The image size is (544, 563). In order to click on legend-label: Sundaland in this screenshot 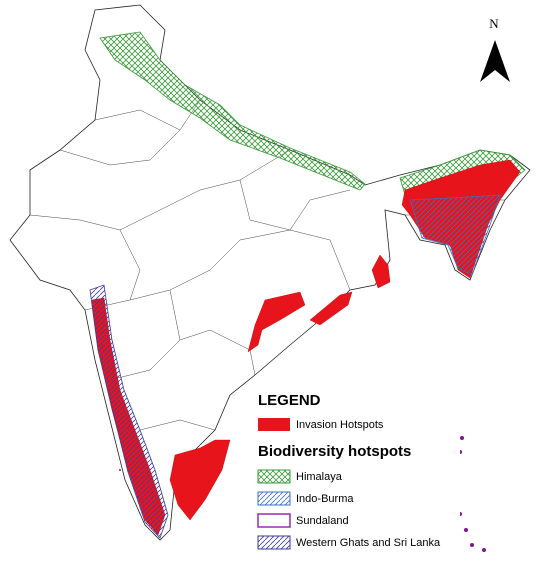, I will do `click(322, 521)`.